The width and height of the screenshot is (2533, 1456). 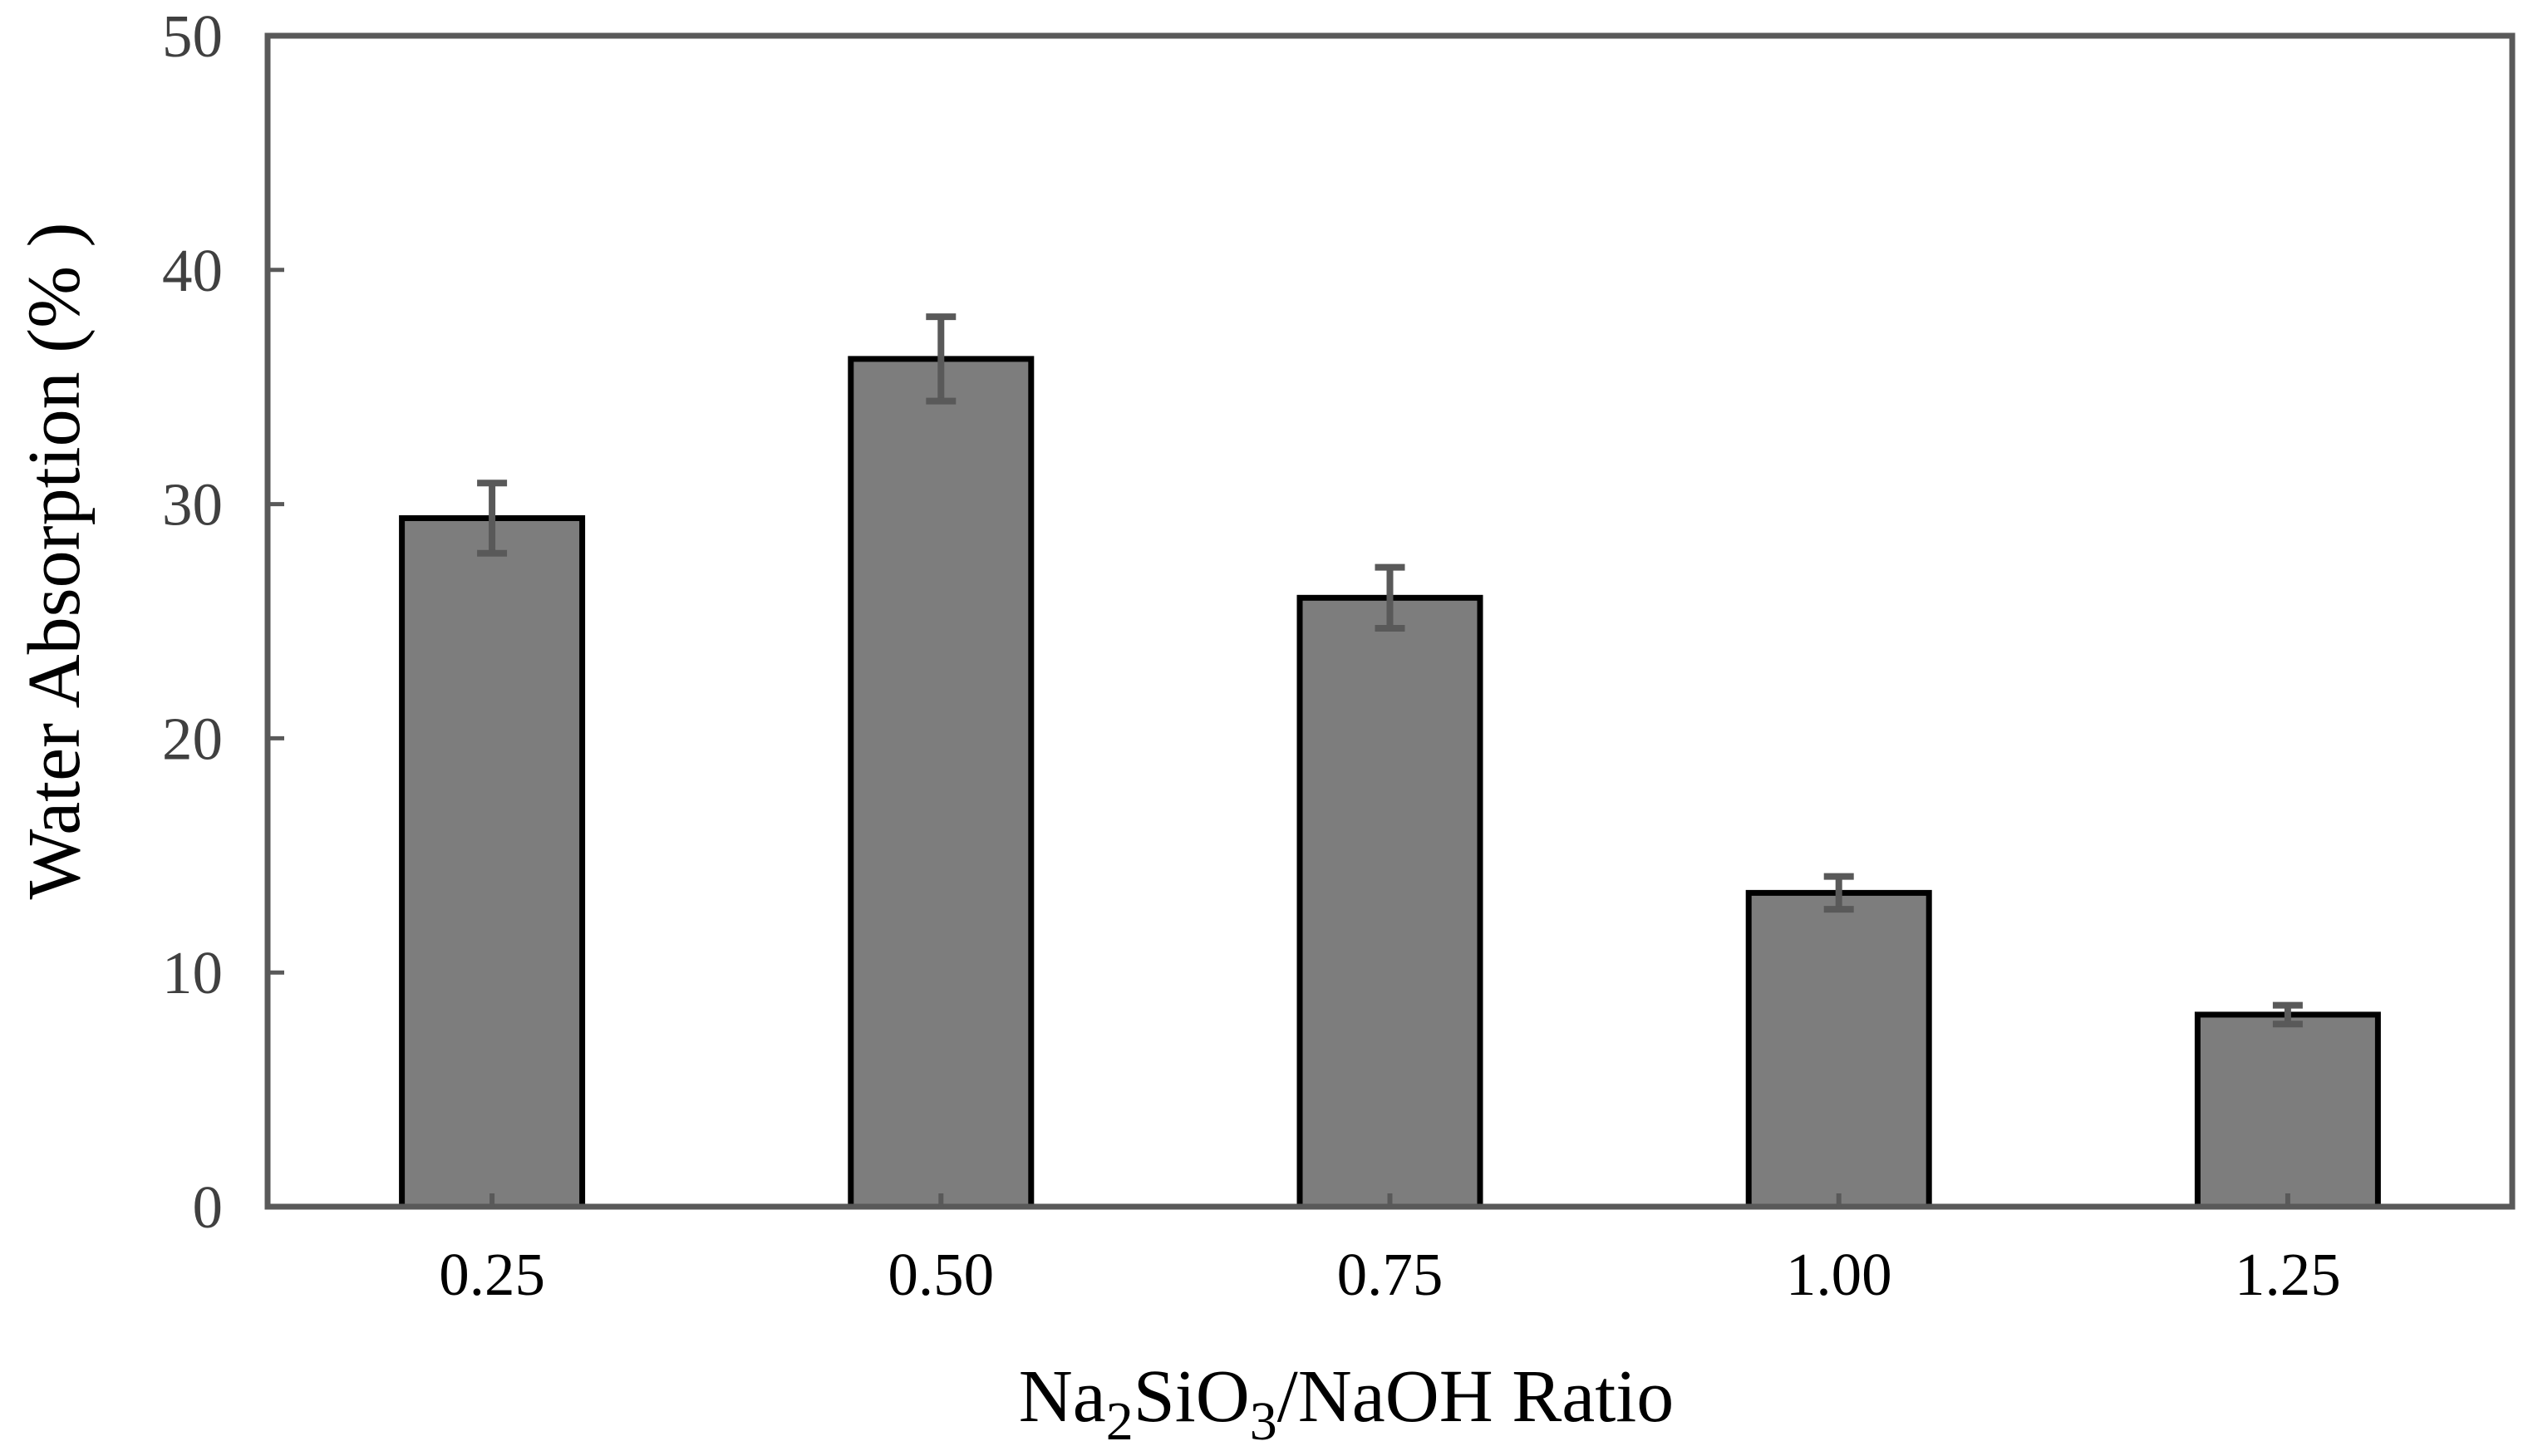 What do you see at coordinates (2287, 1110) in the screenshot?
I see `bar-1.25` at bounding box center [2287, 1110].